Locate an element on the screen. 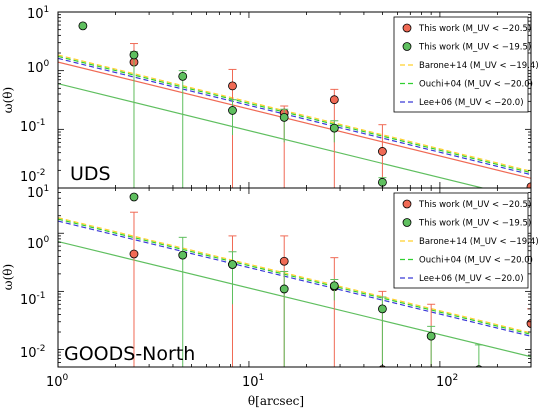 The image size is (538, 414). ytick-label-uds-top: 101 is located at coordinates (38, 13).